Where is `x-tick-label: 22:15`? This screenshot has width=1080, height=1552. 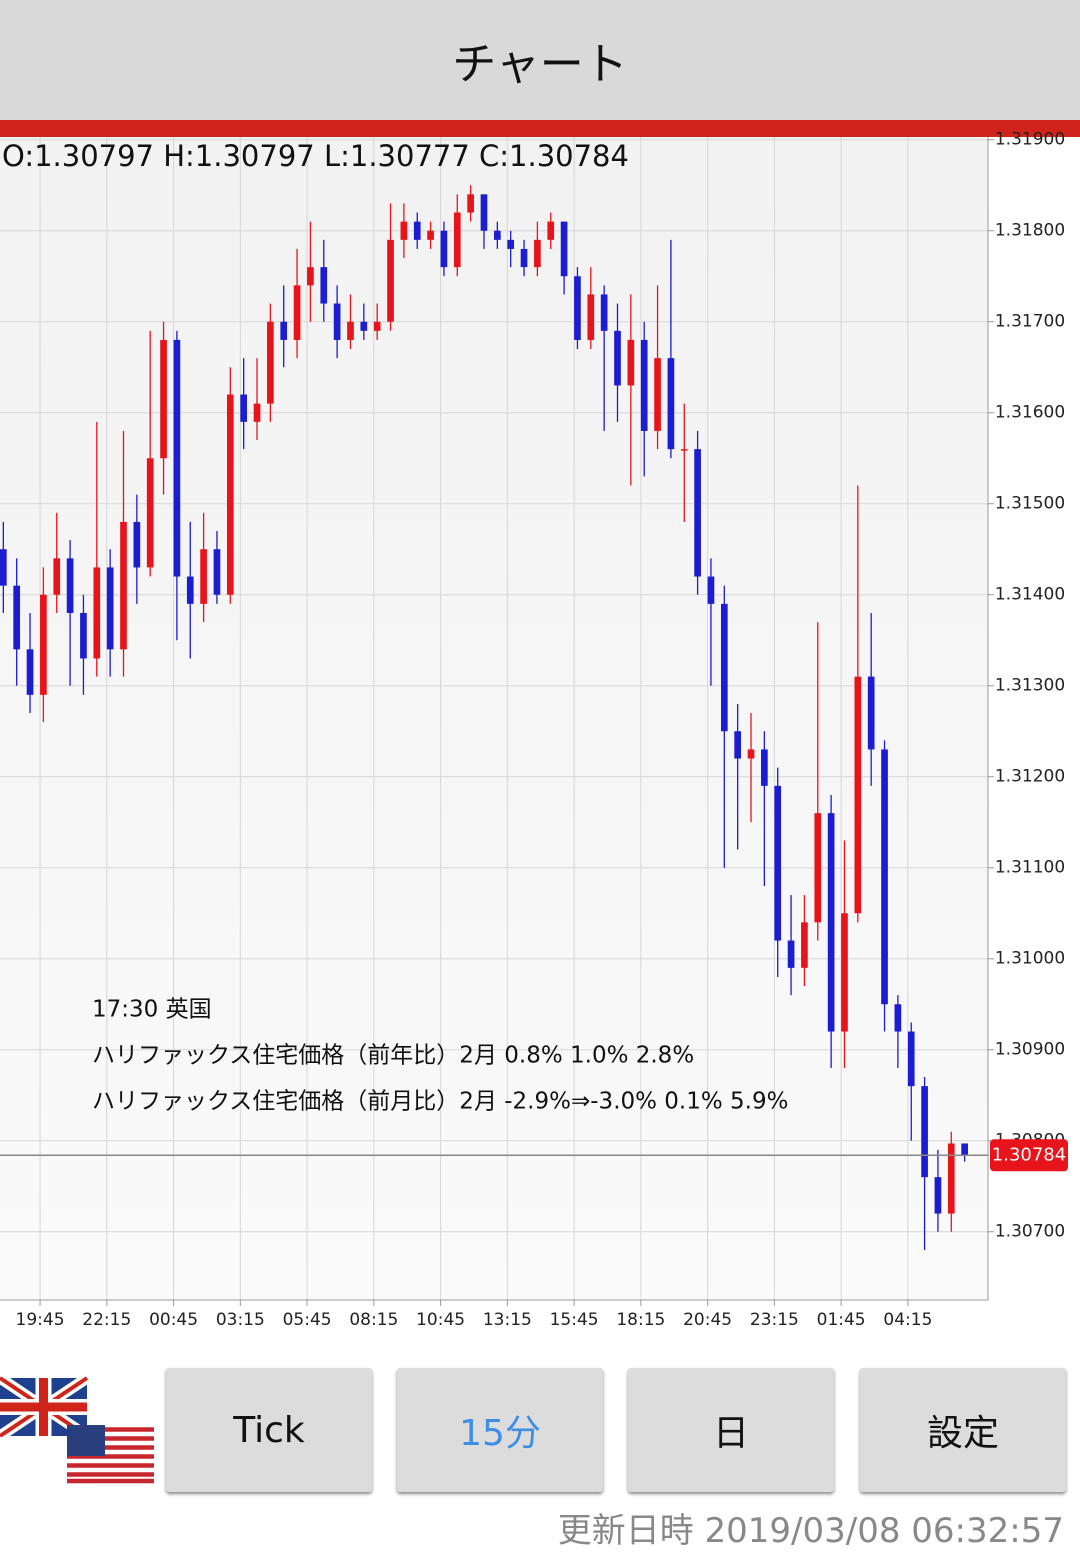 x-tick-label: 22:15 is located at coordinates (106, 1320).